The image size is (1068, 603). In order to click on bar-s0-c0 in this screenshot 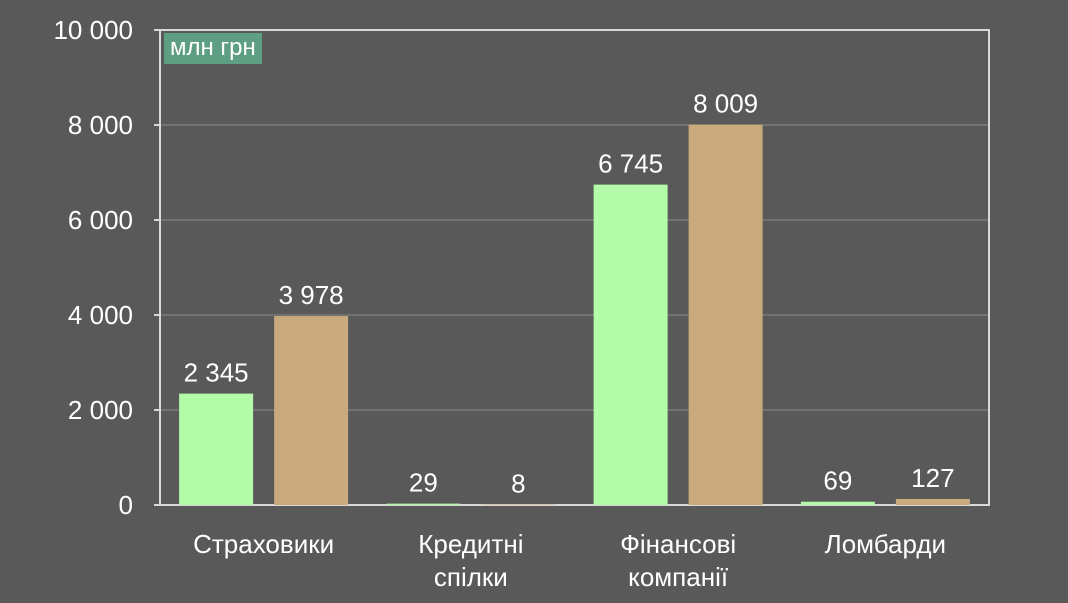, I will do `click(216, 449)`.